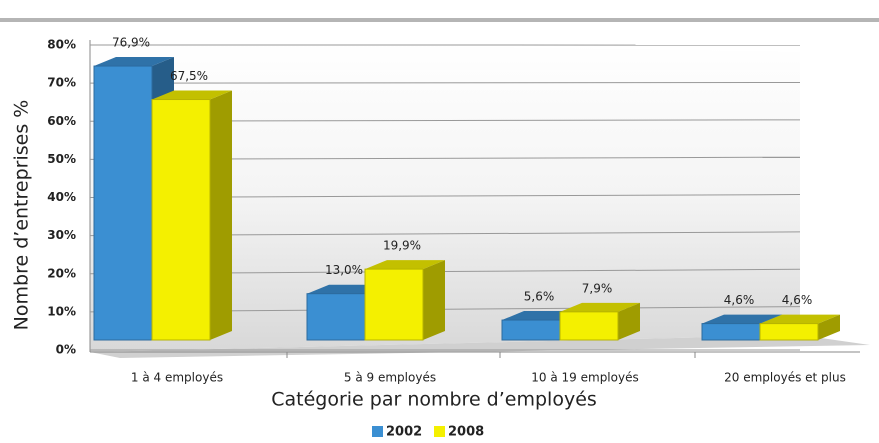  Describe the element at coordinates (66, 350) in the screenshot. I see `y-tick-label: 0%` at that location.